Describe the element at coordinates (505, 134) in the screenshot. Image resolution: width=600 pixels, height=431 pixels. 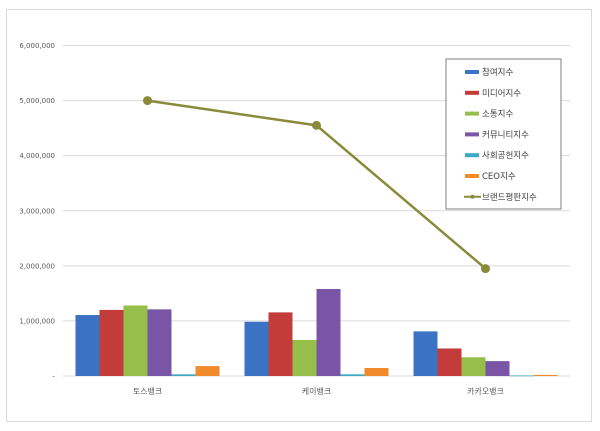
I see `legend-label: 커뮤니티지수` at that location.